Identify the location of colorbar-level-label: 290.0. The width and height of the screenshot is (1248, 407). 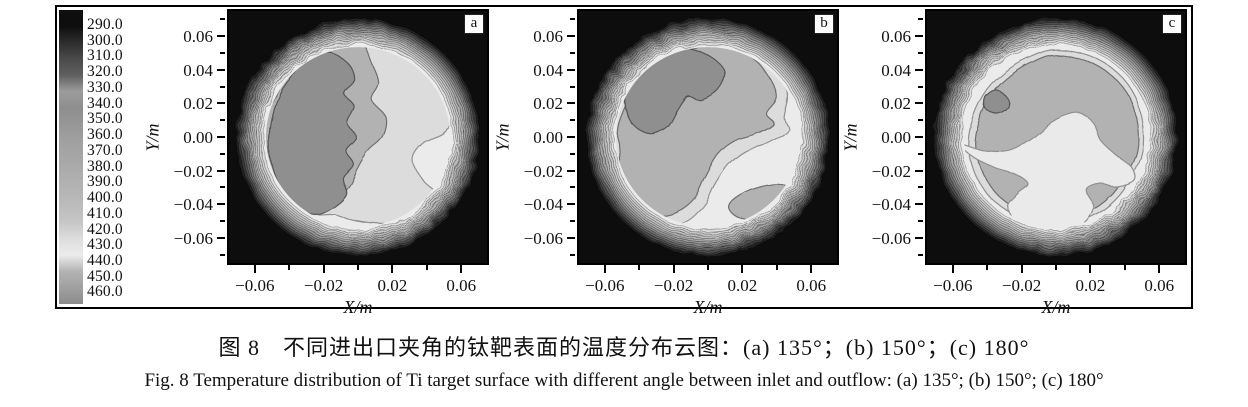
(105, 24).